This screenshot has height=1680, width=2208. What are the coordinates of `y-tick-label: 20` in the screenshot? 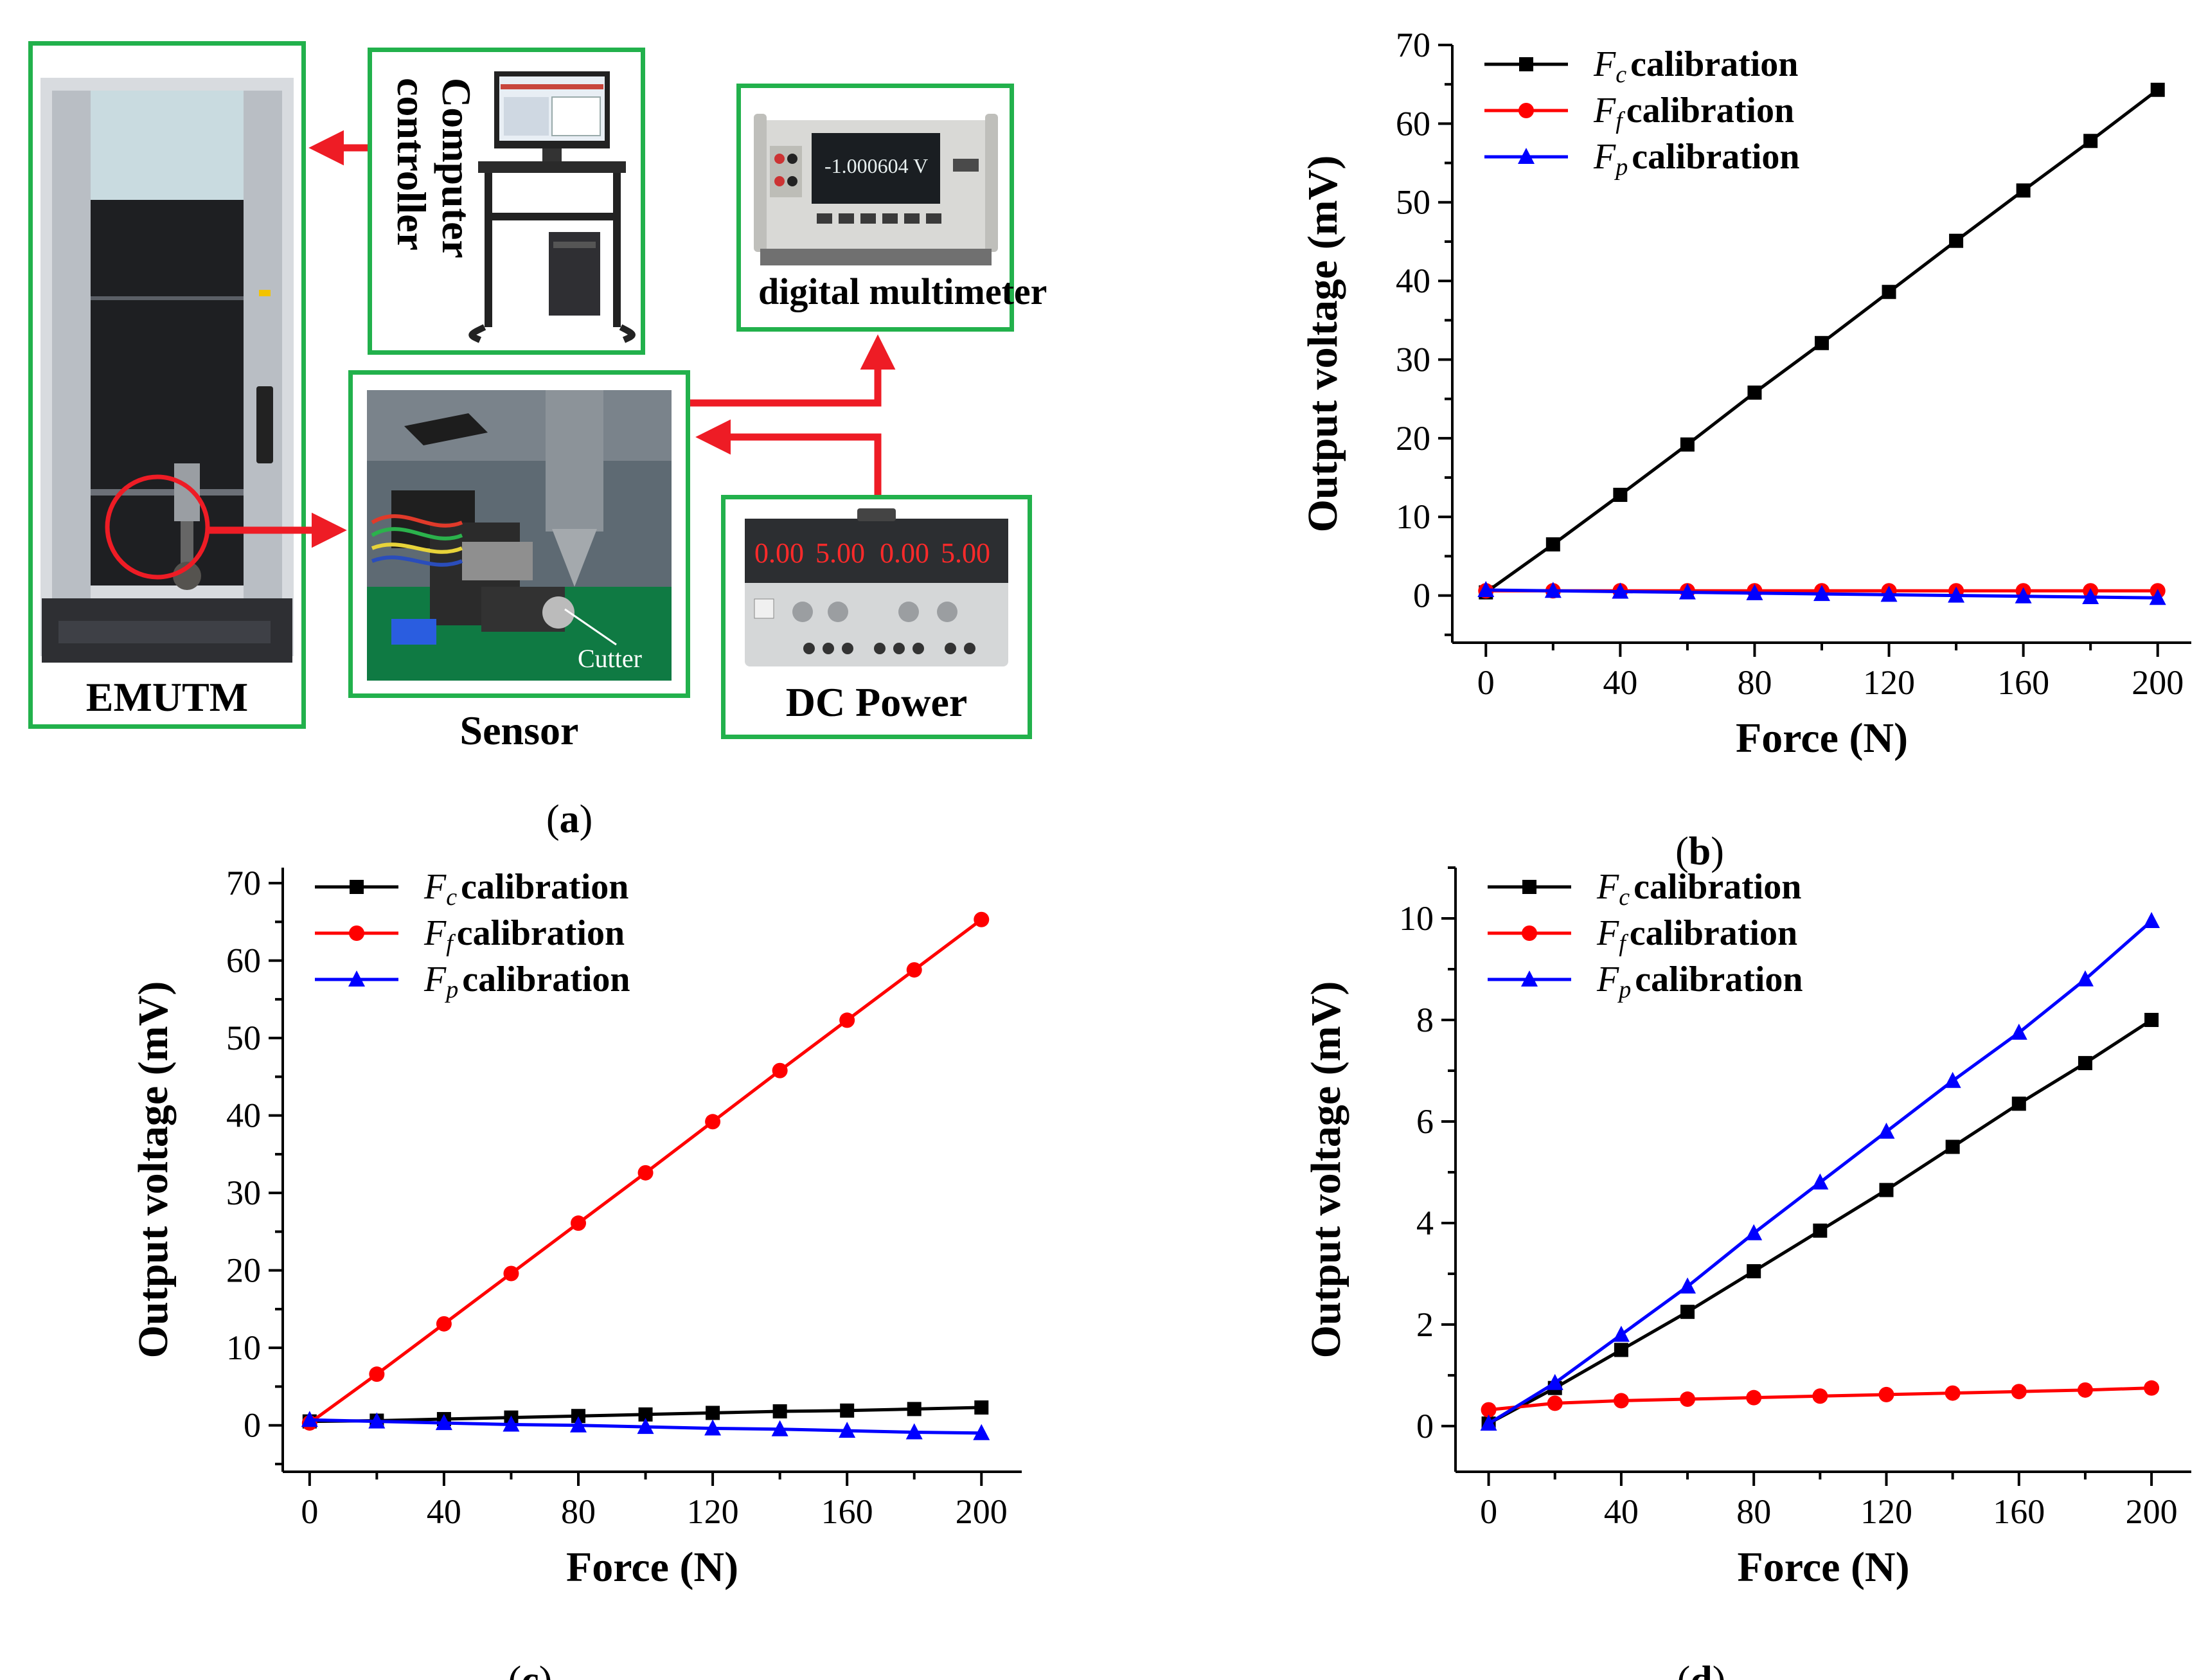 It's located at (243, 1270).